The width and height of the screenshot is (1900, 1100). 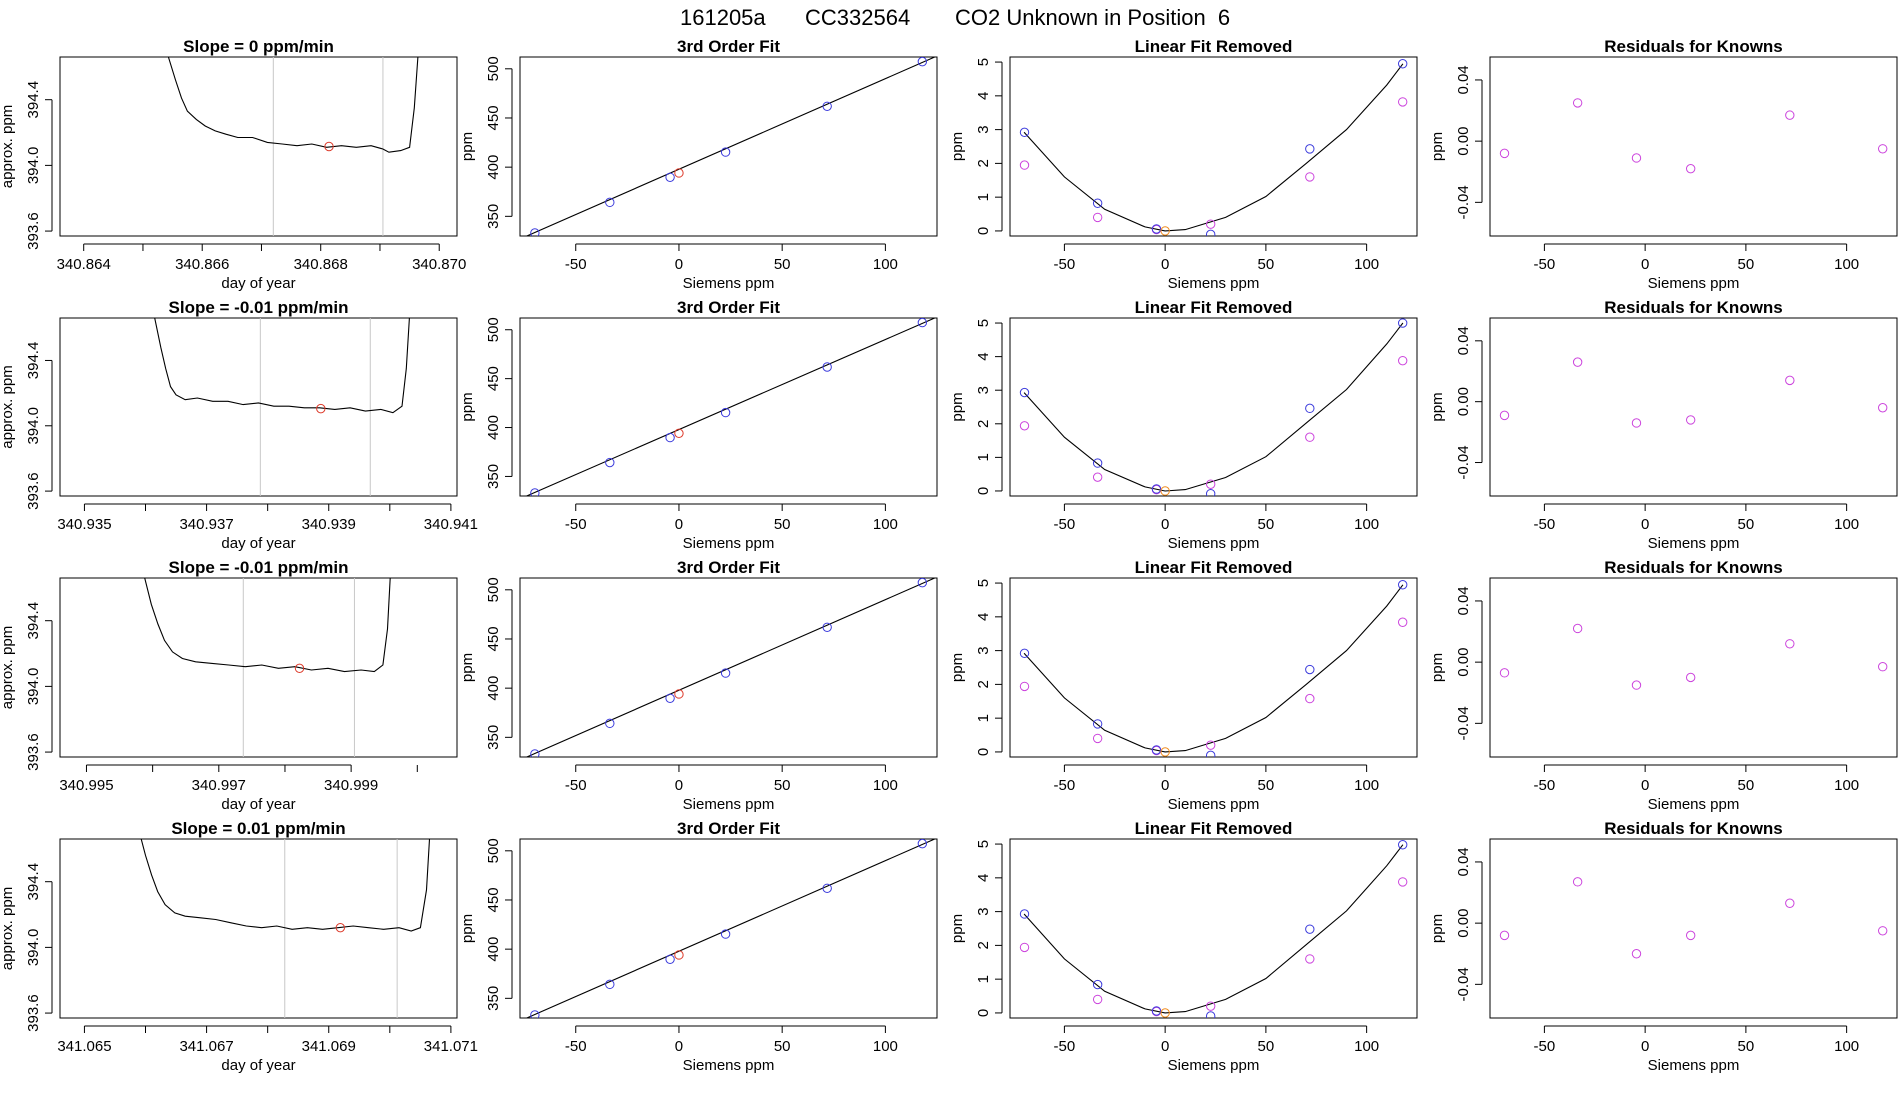 What do you see at coordinates (1693, 567) in the screenshot?
I see `chart-title: Residuals for Knowns` at bounding box center [1693, 567].